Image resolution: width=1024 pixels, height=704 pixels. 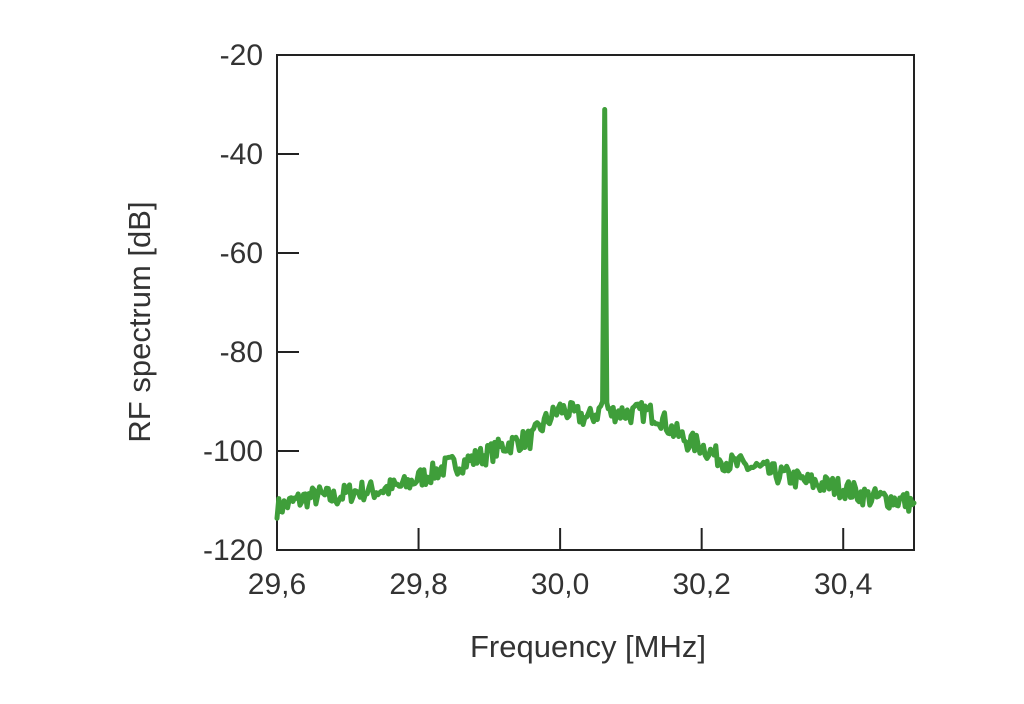 What do you see at coordinates (251, 303) in the screenshot?
I see `y-axis: -20 -40 -60 -80 -100 -120` at bounding box center [251, 303].